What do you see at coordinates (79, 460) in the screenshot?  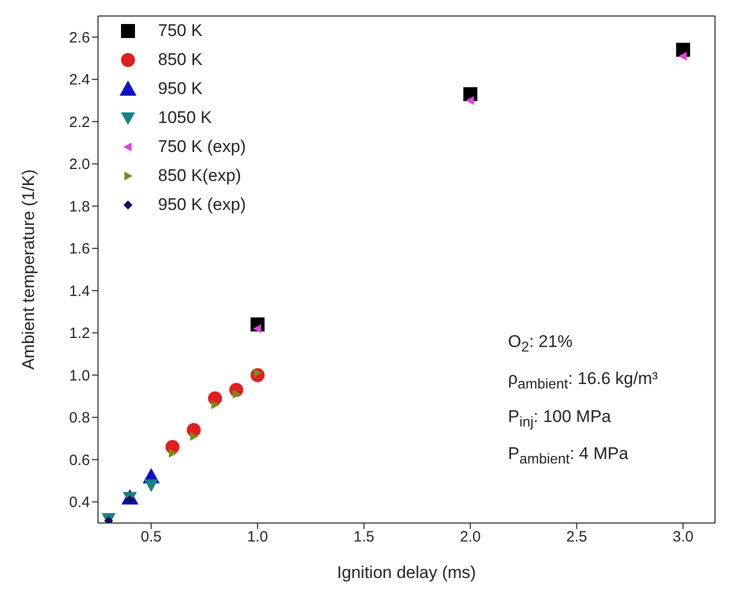 I see `y-tick-label: 0.6` at bounding box center [79, 460].